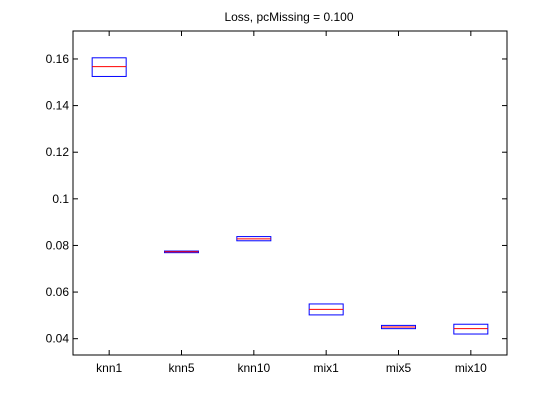 Image resolution: width=560 pixels, height=420 pixels. Describe the element at coordinates (58, 245) in the screenshot. I see `y-tick-label: 0.08` at that location.